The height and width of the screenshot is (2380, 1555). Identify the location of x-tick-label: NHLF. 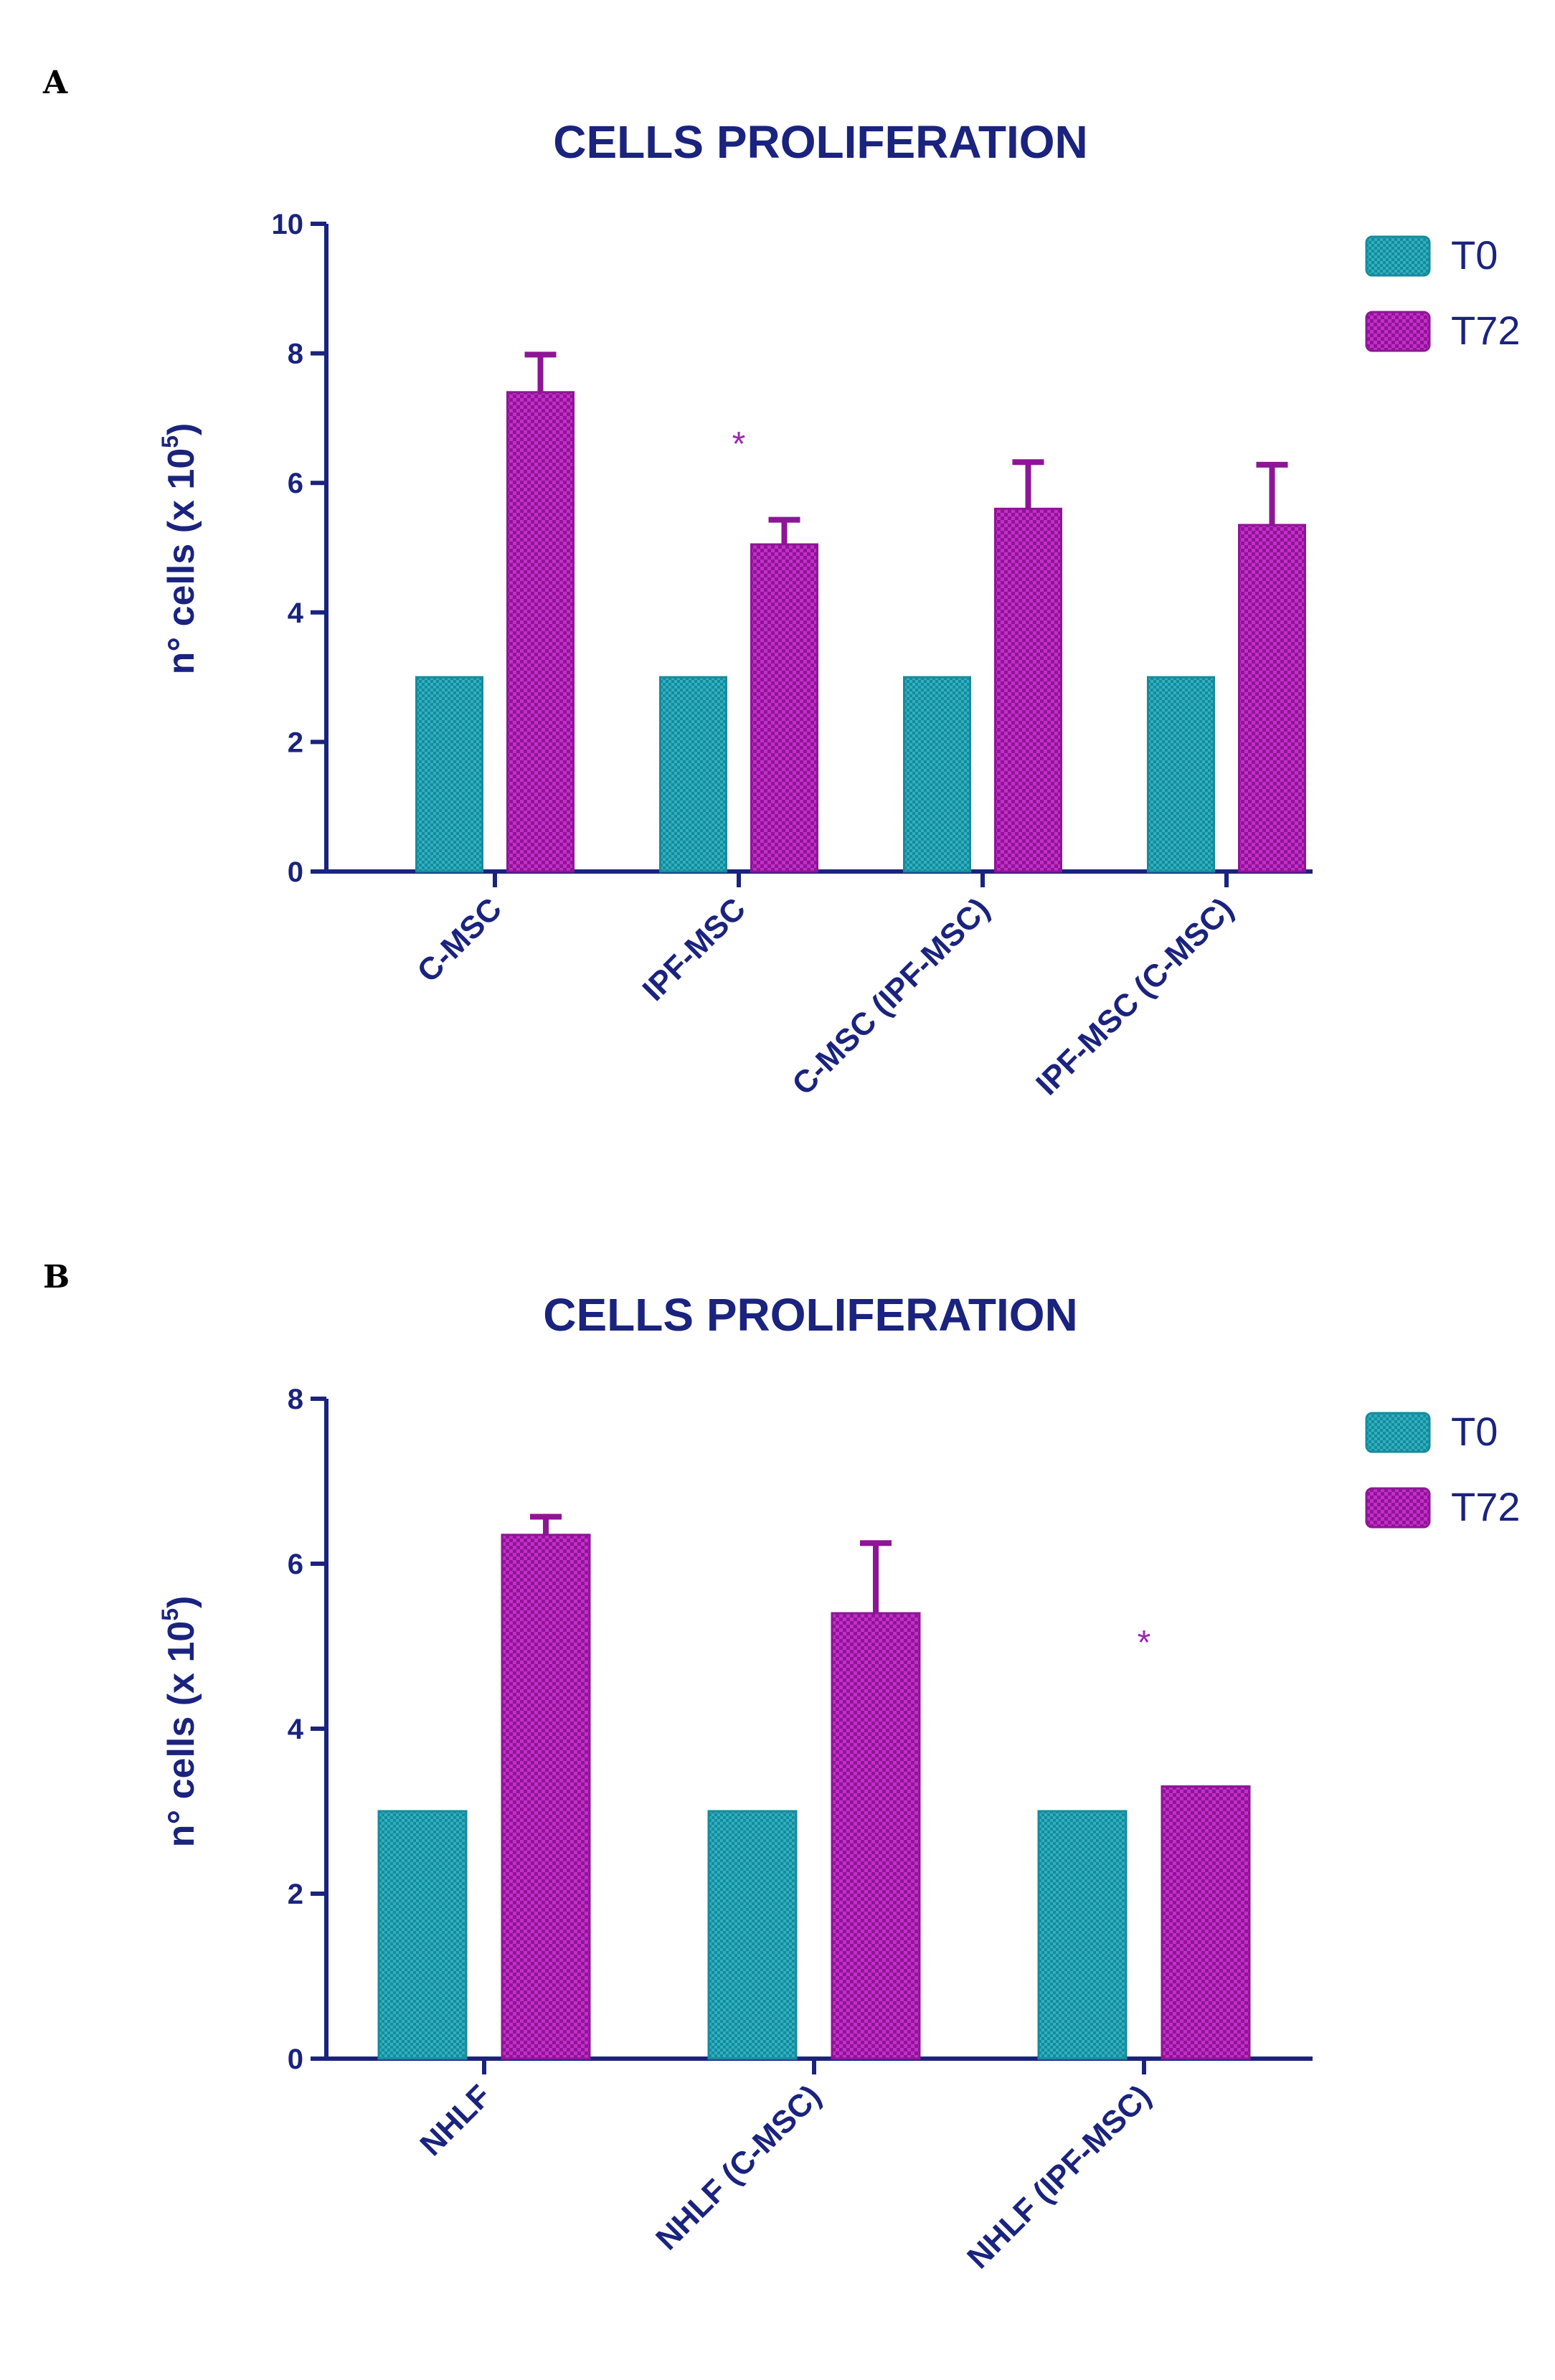
(455, 2120).